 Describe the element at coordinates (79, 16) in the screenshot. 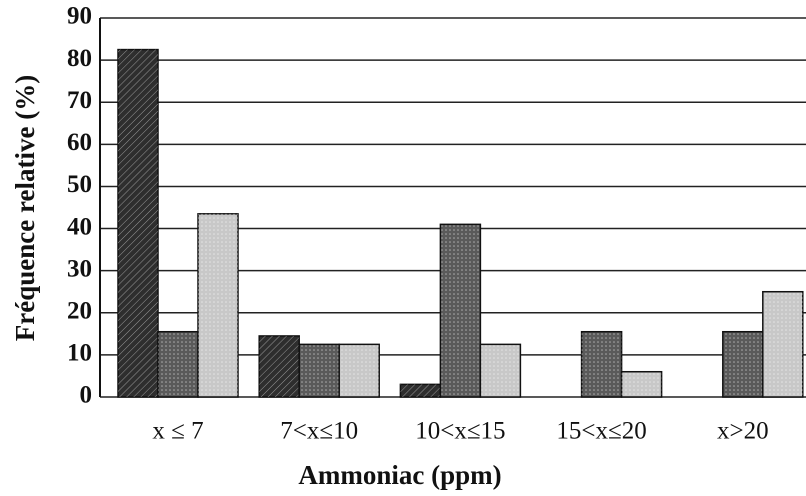

I see `y-tick-label: 90` at that location.